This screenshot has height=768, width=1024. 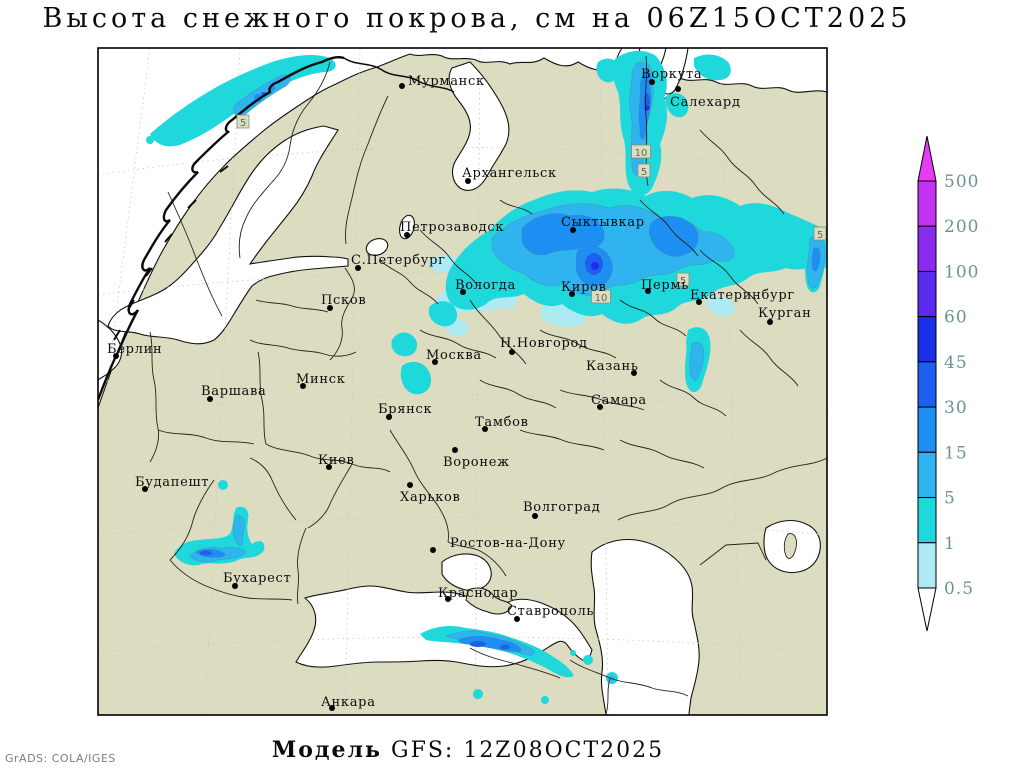 I want to click on city-label: Пермь, so click(x=665, y=285).